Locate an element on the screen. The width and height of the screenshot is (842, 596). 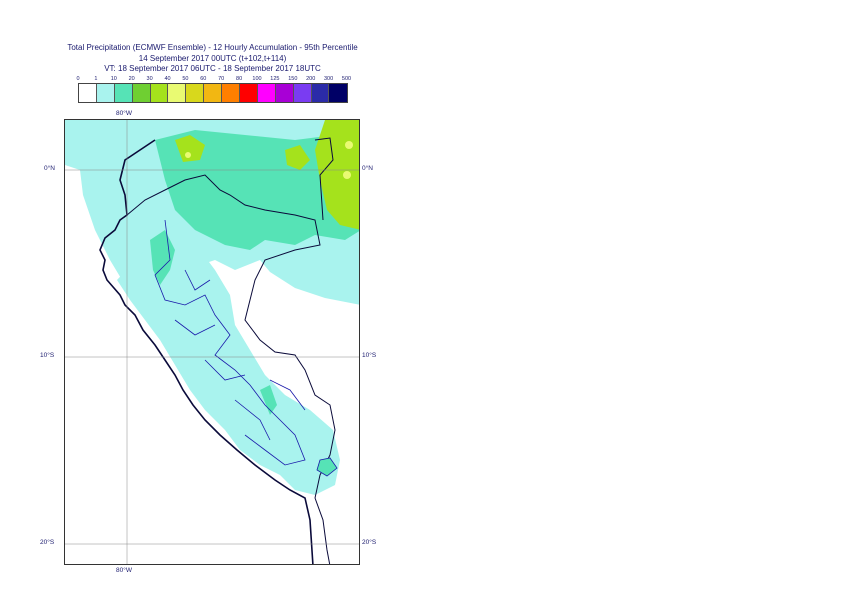
lat-label-left-0: 0°N is located at coordinates (49, 168).